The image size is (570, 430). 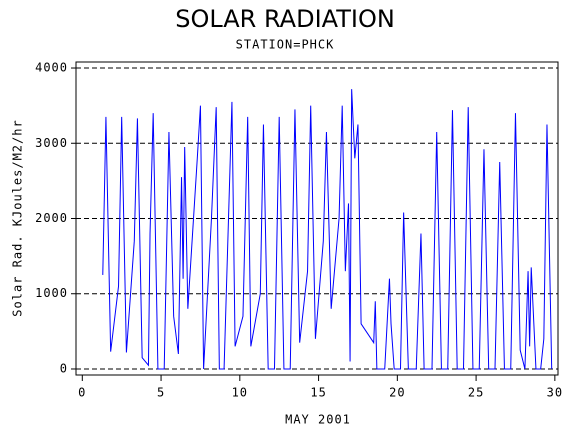 I want to click on y-tick-label: 0, so click(x=64, y=368).